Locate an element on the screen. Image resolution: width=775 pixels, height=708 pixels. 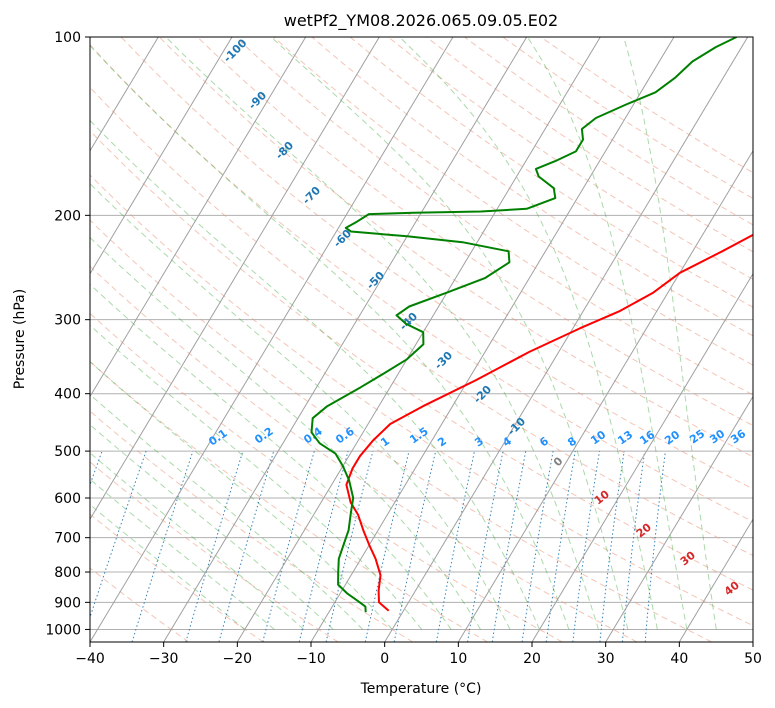
y-axis-label: Pressure (hPa) is located at coordinates (20, 339).